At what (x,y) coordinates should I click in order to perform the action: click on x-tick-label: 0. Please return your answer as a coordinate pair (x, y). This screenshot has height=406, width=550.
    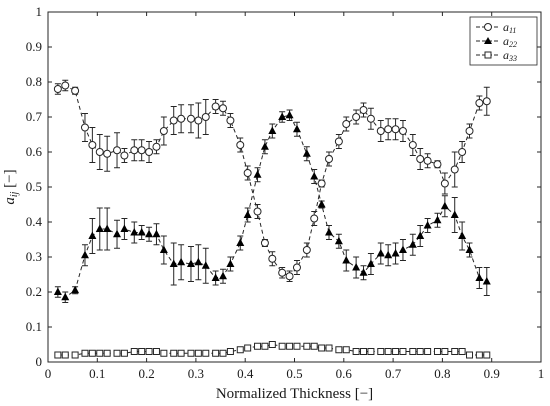
    Looking at the image, I should click on (48, 373).